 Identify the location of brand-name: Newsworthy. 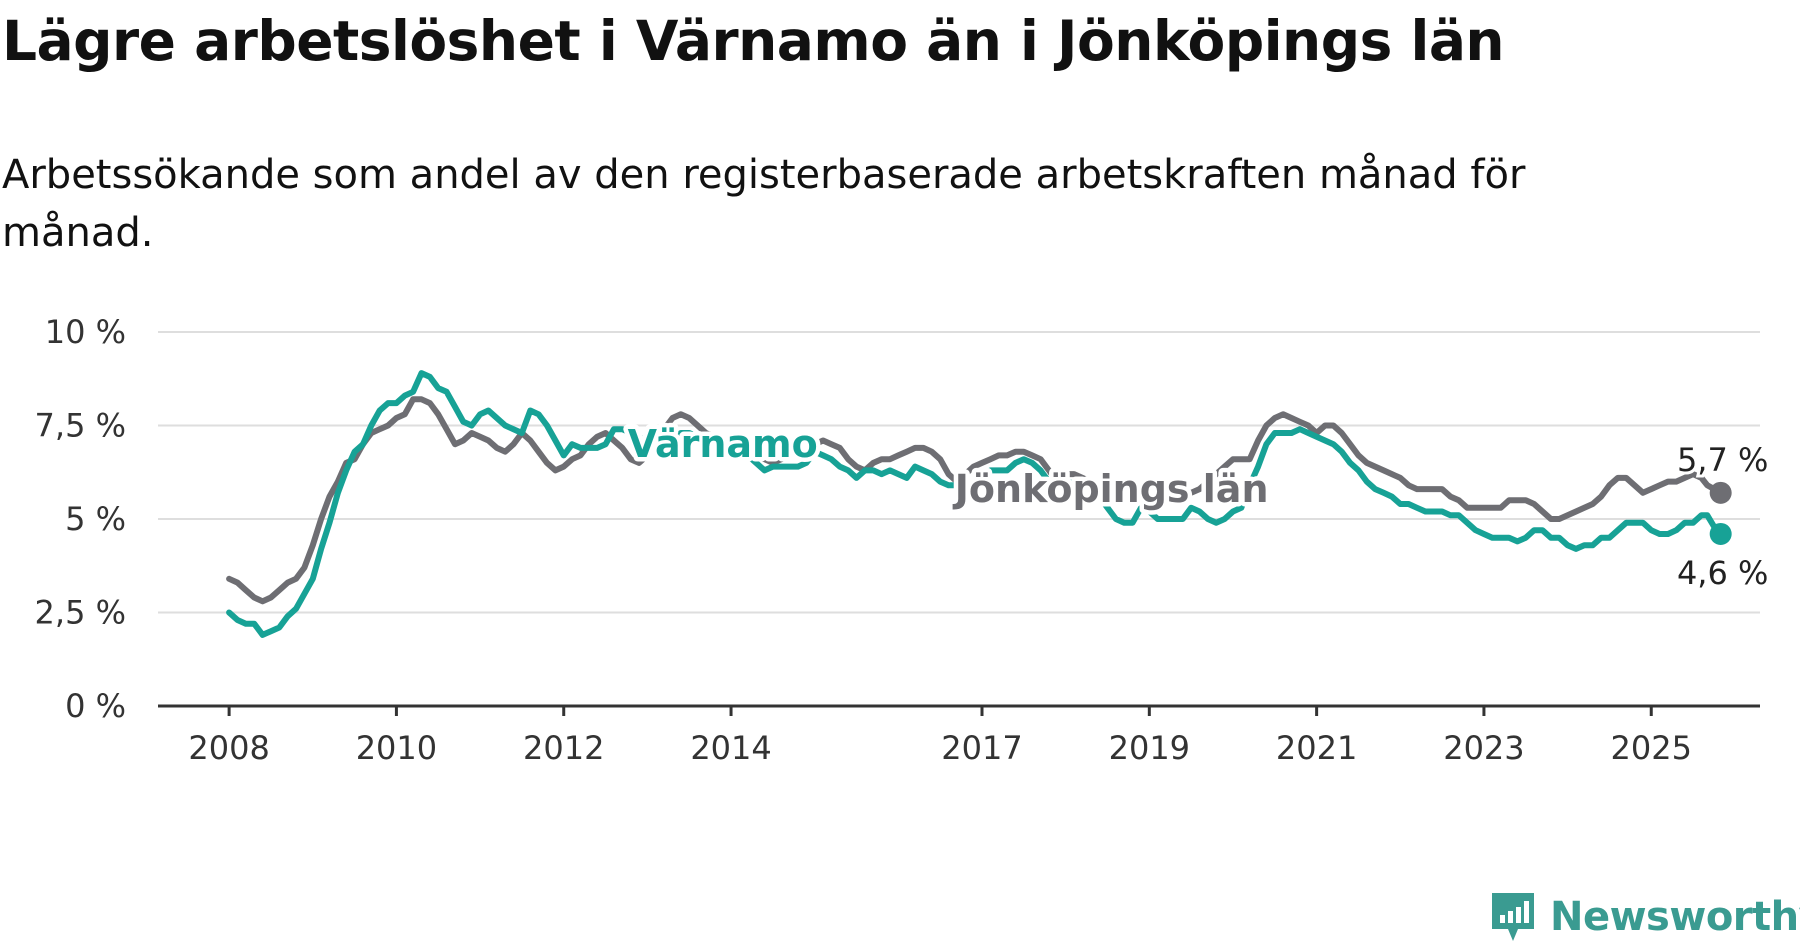
(1675, 917).